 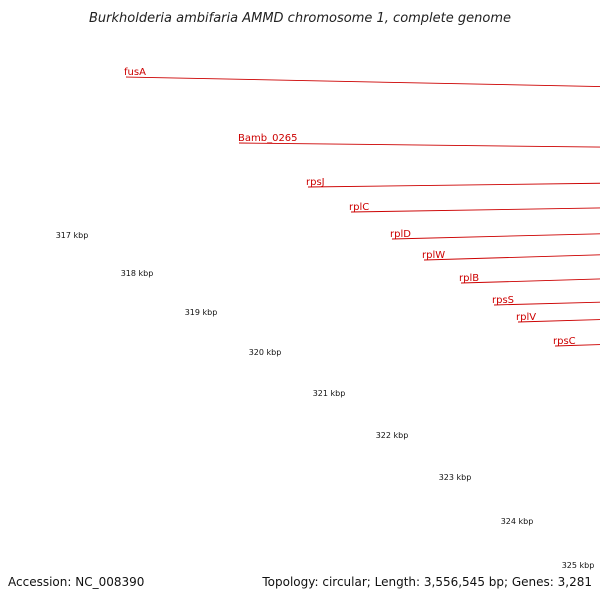 What do you see at coordinates (400, 234) in the screenshot?
I see `gene-label-rplD: rplD` at bounding box center [400, 234].